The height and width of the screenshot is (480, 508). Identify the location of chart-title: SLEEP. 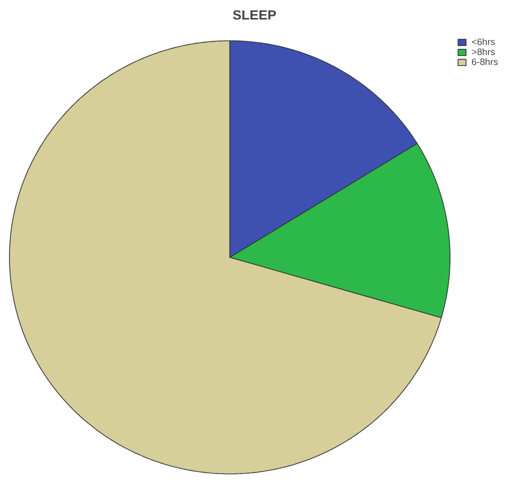
(254, 15).